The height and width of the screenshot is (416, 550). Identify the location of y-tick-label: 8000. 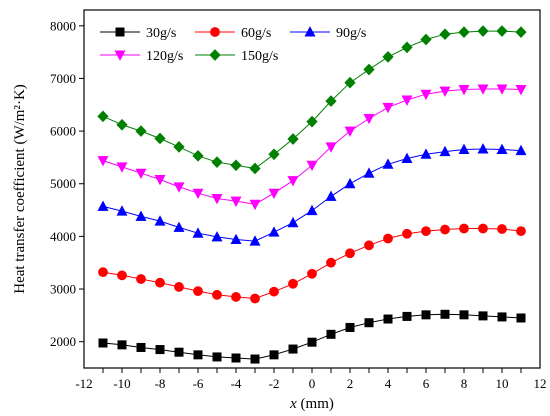
(63, 25).